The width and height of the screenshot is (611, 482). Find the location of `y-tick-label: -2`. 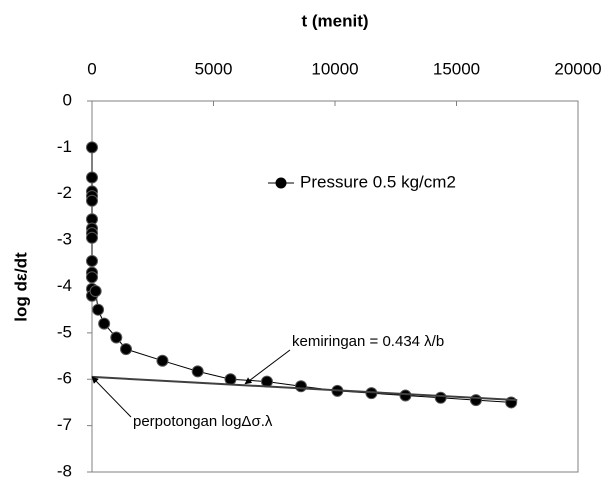

y-tick-label: -2 is located at coordinates (64, 192).